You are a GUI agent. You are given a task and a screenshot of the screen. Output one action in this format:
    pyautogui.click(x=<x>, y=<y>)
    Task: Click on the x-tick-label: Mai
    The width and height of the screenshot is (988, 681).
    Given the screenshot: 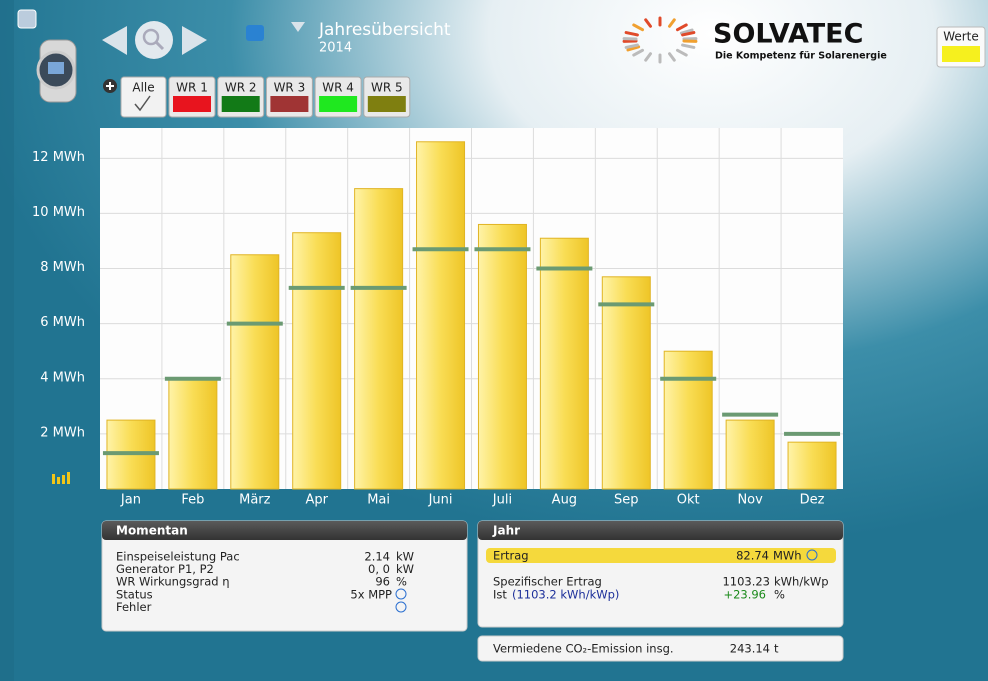 What is the action you would take?
    pyautogui.click(x=378, y=500)
    